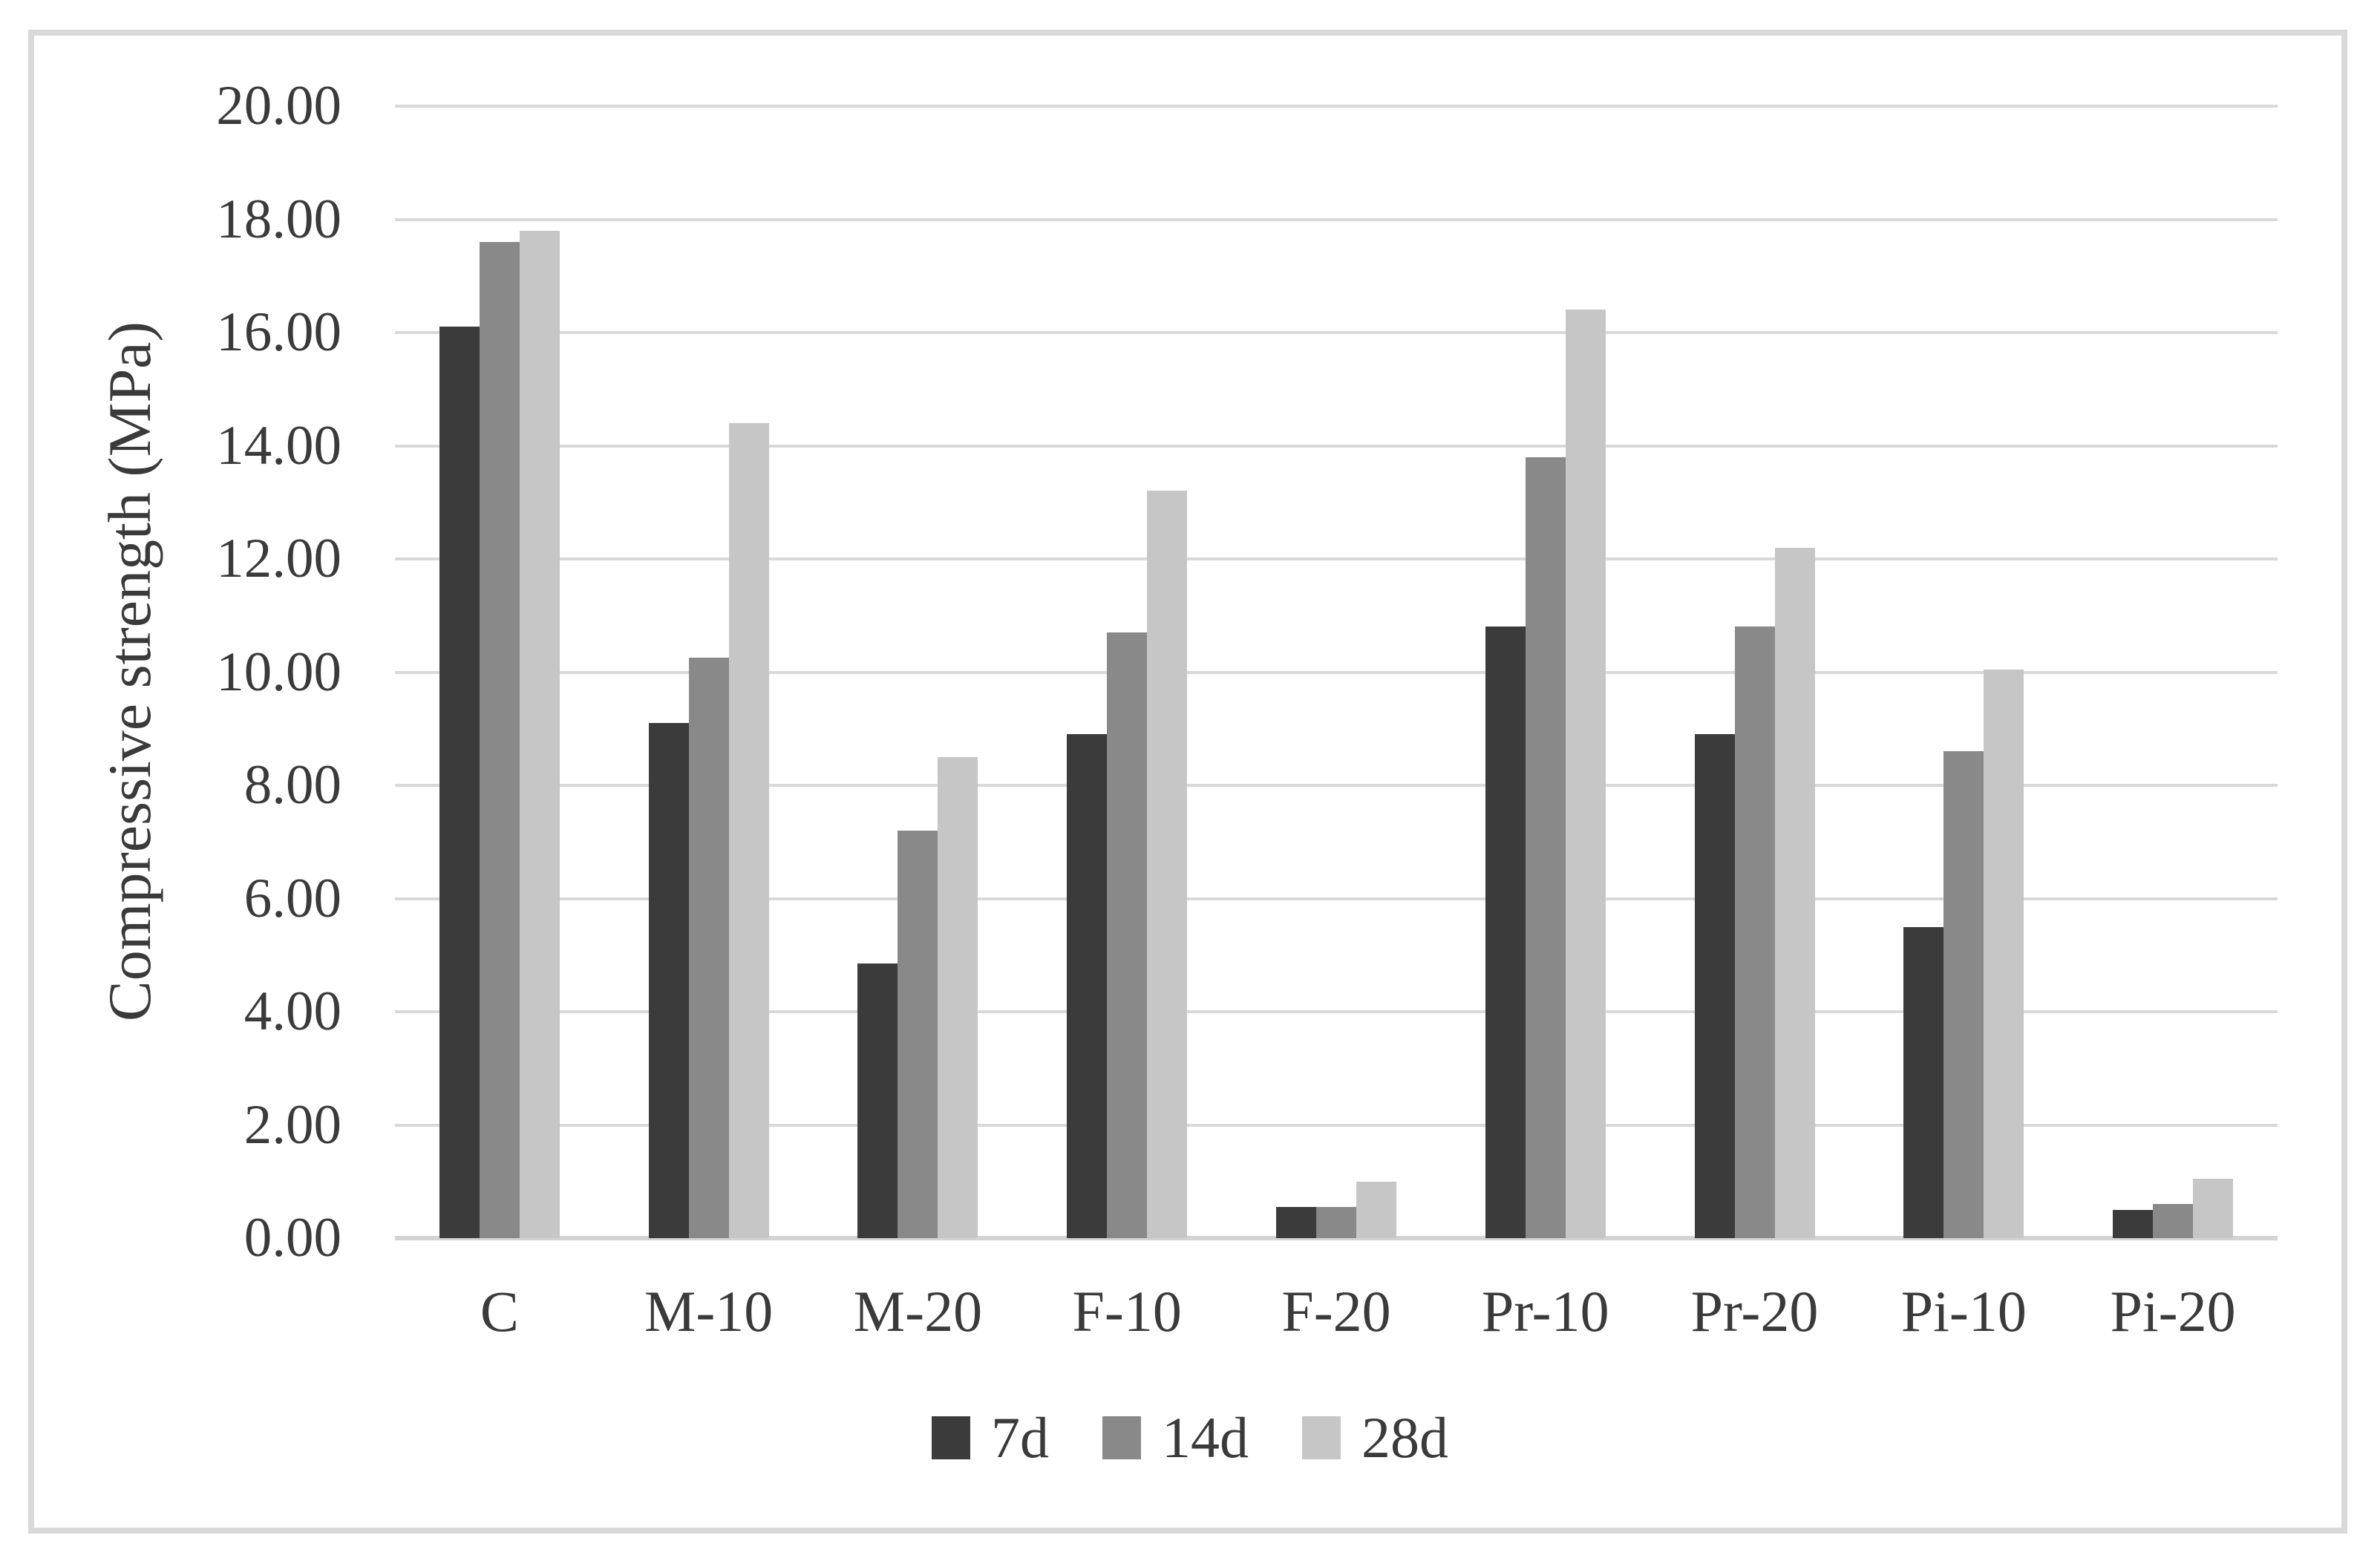 This screenshot has width=2380, height=1564. Describe the element at coordinates (1545, 1311) in the screenshot. I see `x-tick-label-Pr-10: Pr-10` at that location.